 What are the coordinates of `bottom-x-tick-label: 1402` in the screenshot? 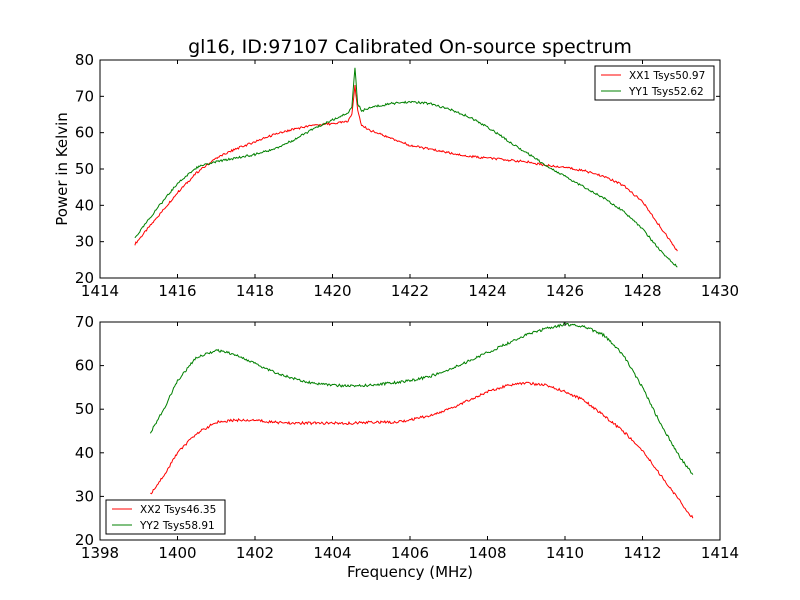 It's located at (255, 553).